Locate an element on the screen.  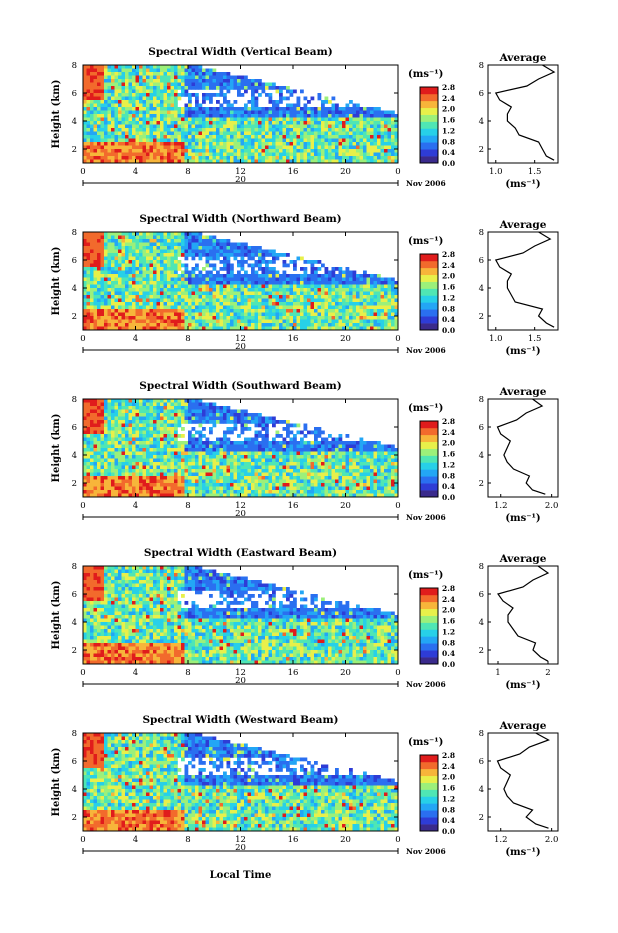
colorbar-tick-label: 2.8 is located at coordinates (448, 87).